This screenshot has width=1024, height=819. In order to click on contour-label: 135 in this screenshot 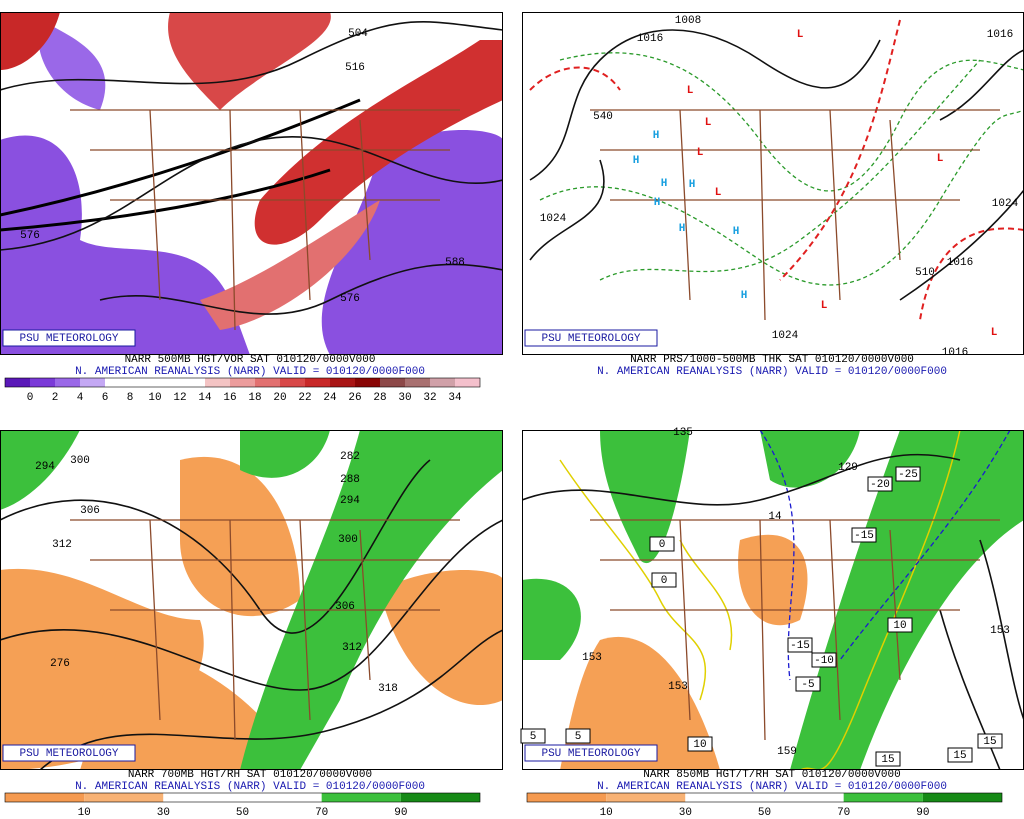, I will do `click(683, 433)`.